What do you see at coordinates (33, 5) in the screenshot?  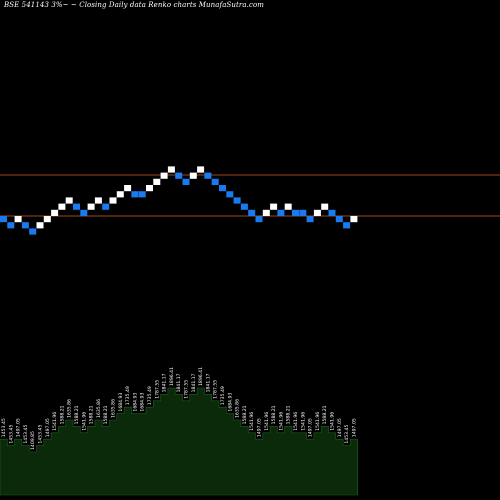 I see `symbol-label: BSE 541143 3%` at bounding box center [33, 5].